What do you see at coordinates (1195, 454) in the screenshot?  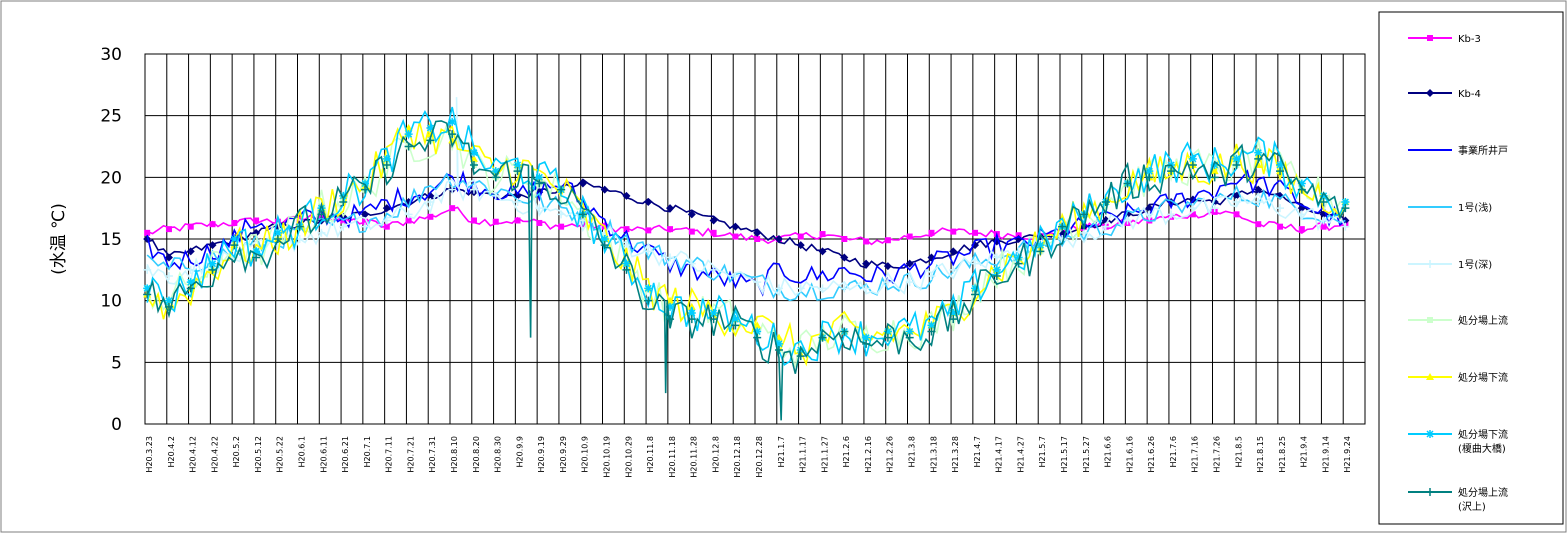 I see `x-tick-label: H21.7.16` at bounding box center [1195, 454].